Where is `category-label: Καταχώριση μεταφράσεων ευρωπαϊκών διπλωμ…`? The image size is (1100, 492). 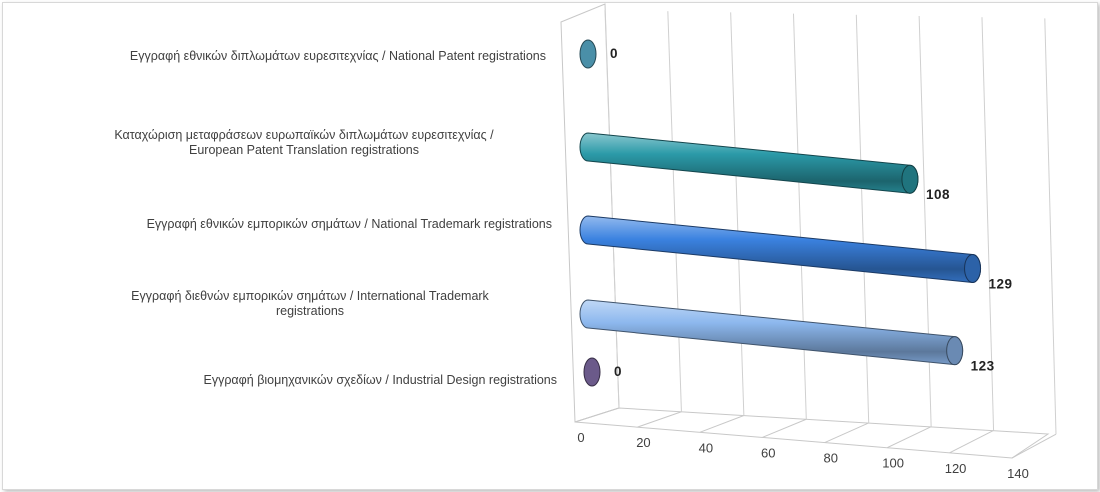 category-label: Καταχώριση μεταφράσεων ευρωπαϊκών διπλωμ… is located at coordinates (304, 142).